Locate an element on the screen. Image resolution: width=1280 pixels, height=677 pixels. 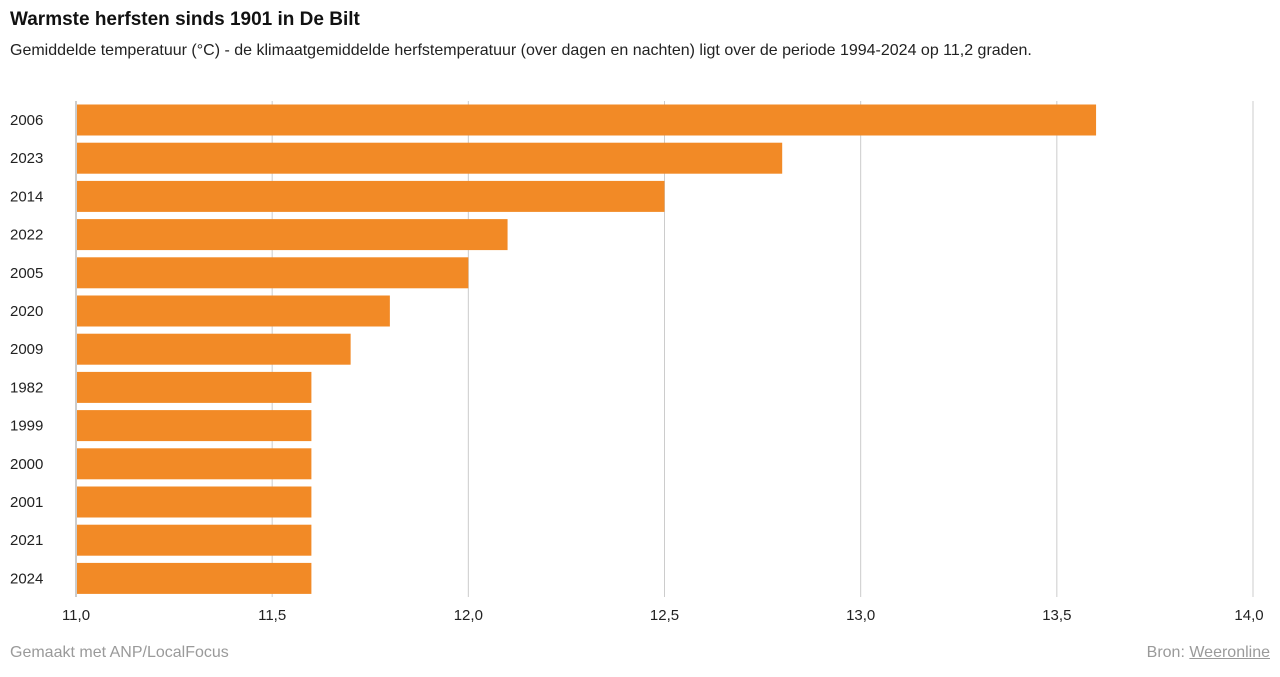
source-label: Bron: is located at coordinates (1165, 652).